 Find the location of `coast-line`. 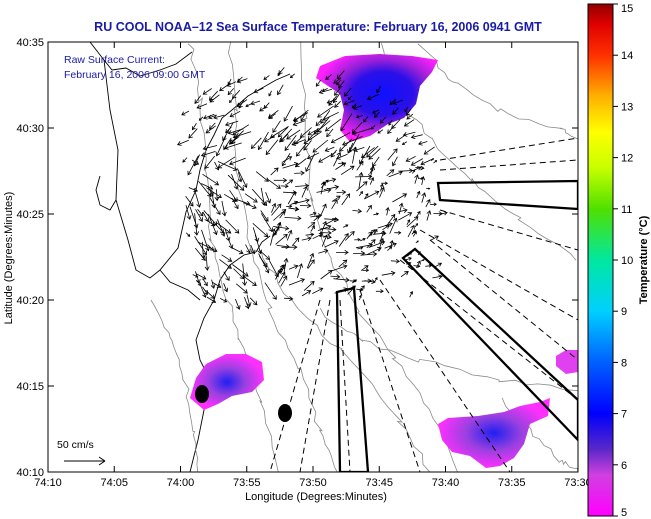

coast-line is located at coordinates (190, 160).